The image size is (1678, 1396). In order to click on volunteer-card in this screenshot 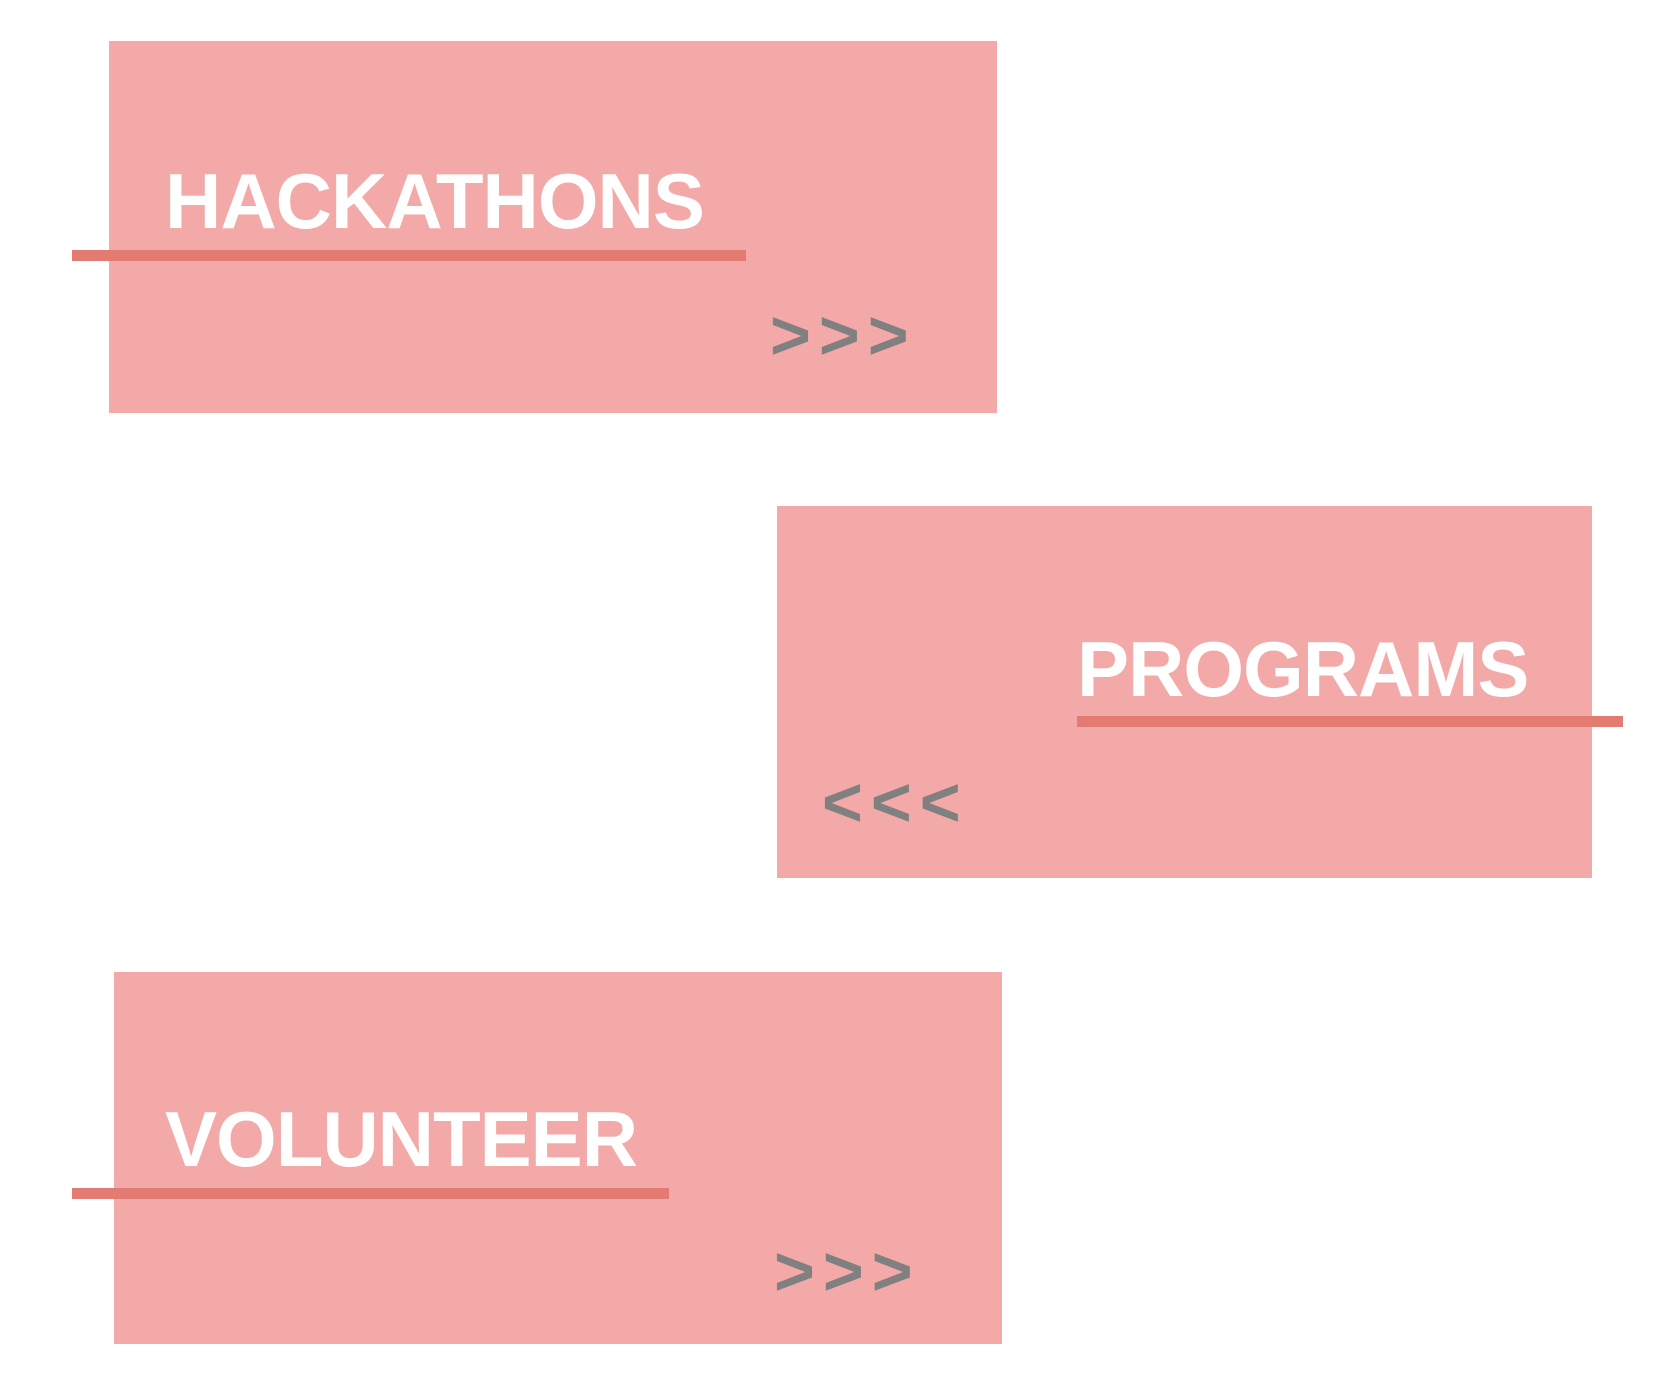, I will do `click(558, 1158)`.